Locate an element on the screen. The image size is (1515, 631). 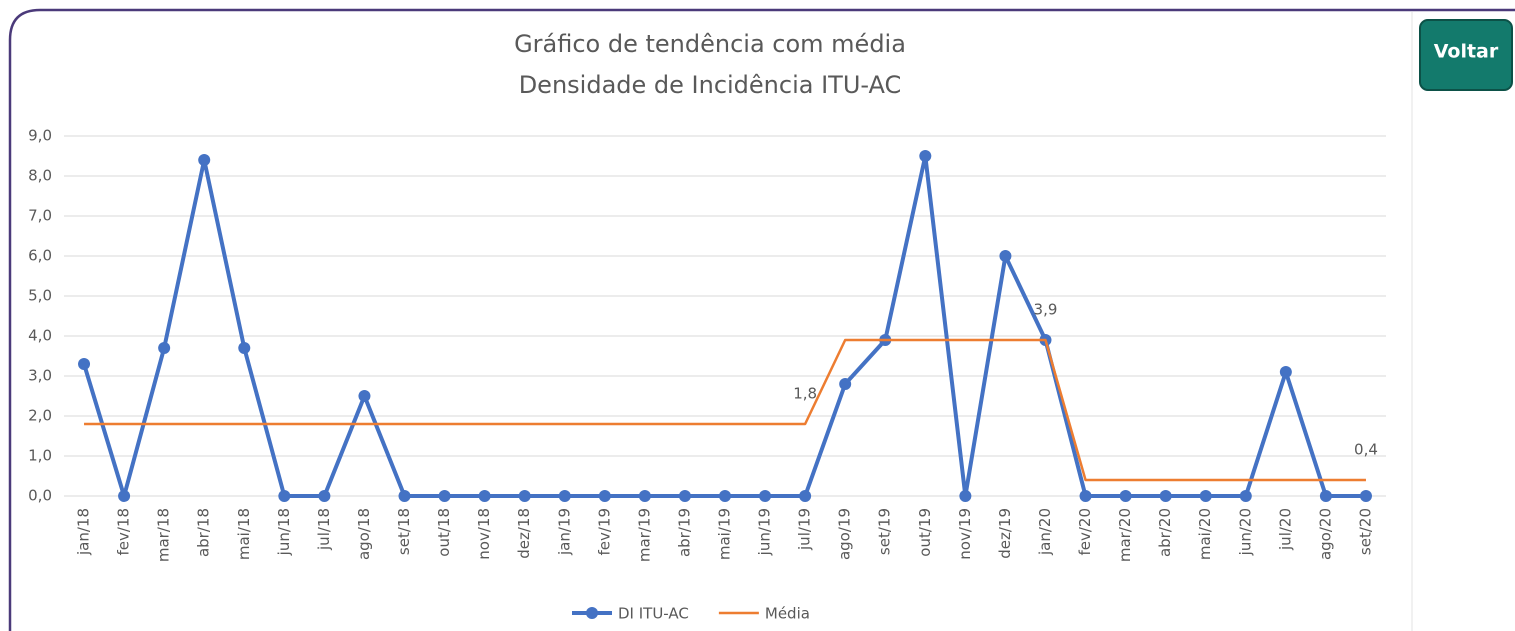
x-tick-label: dez/18 is located at coordinates (524, 533).